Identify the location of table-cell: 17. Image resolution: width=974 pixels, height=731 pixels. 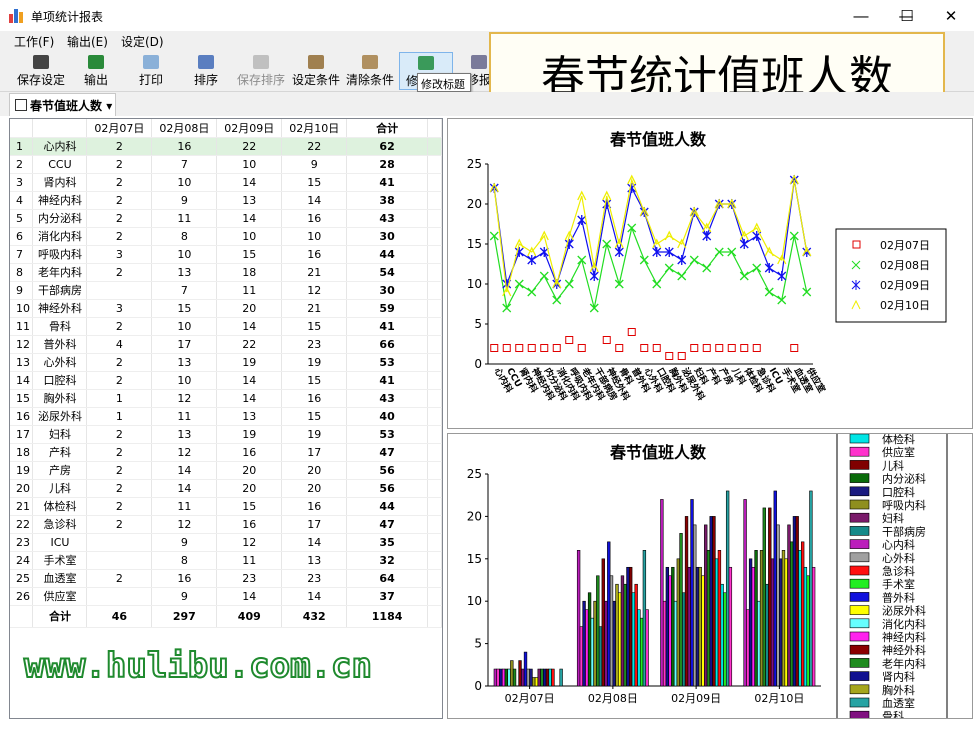
(314, 524).